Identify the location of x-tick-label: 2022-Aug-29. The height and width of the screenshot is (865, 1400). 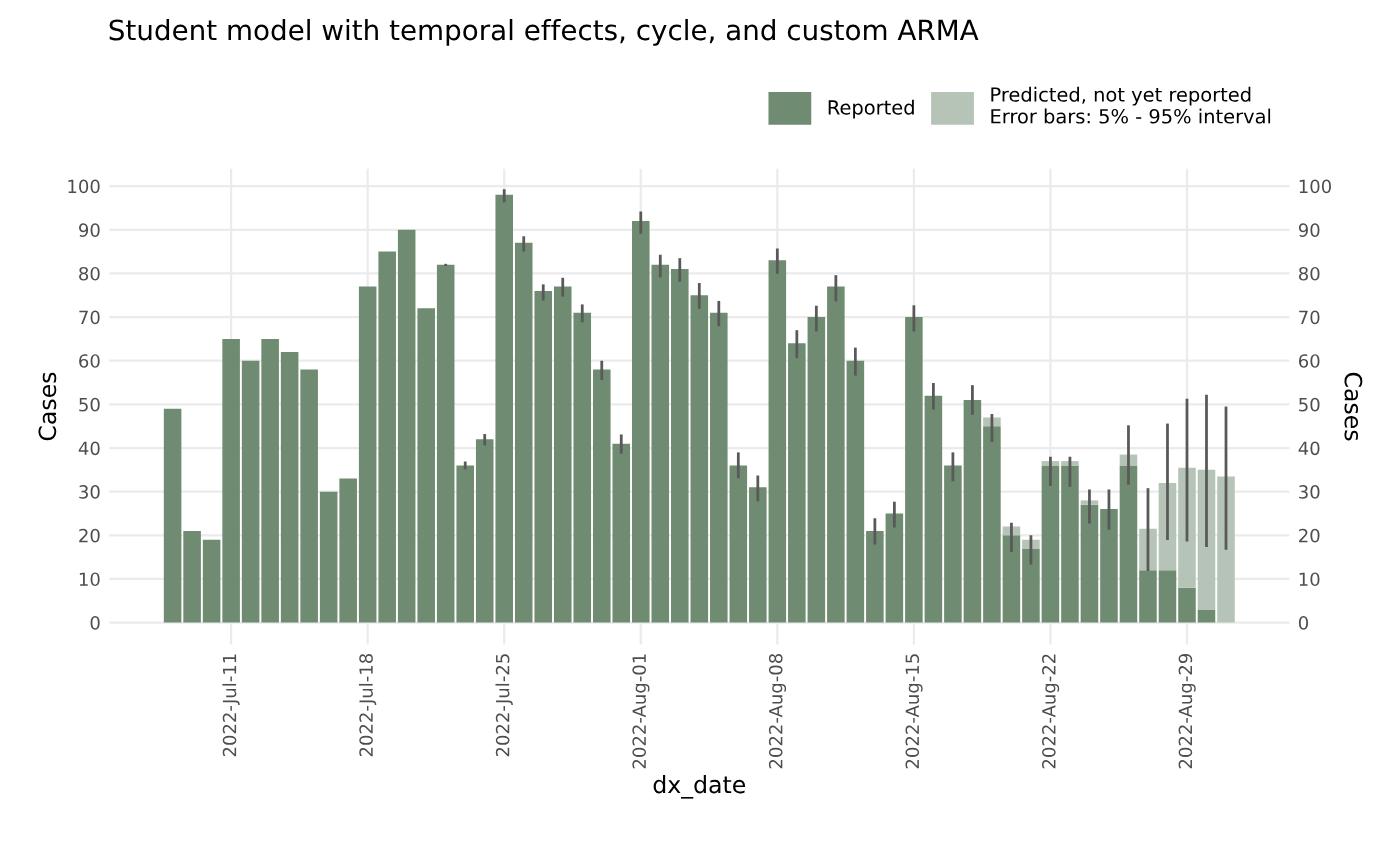
(1187, 711).